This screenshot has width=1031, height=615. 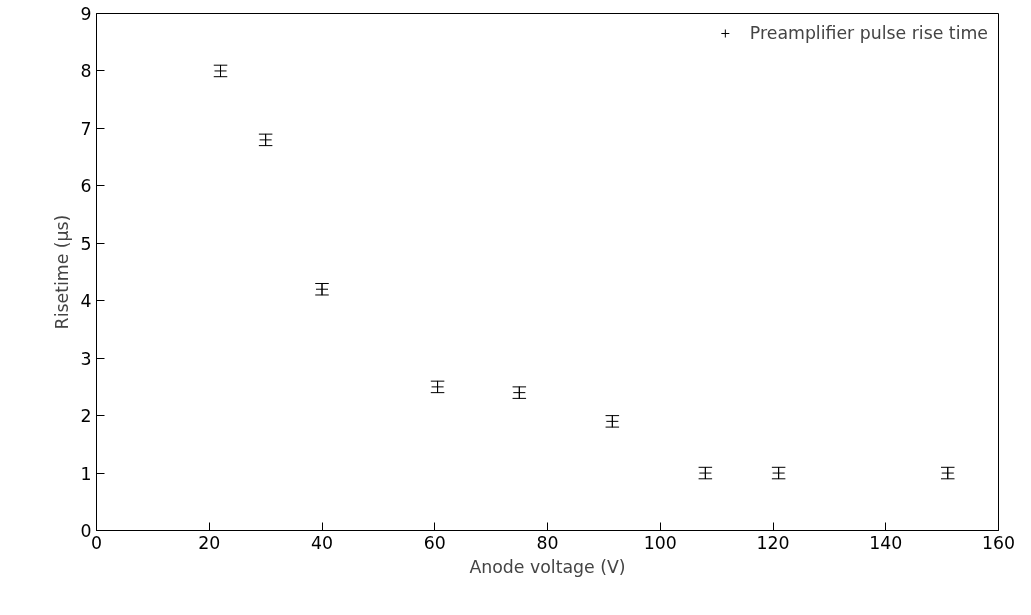 What do you see at coordinates (773, 542) in the screenshot?
I see `x-tick-label: 120` at bounding box center [773, 542].